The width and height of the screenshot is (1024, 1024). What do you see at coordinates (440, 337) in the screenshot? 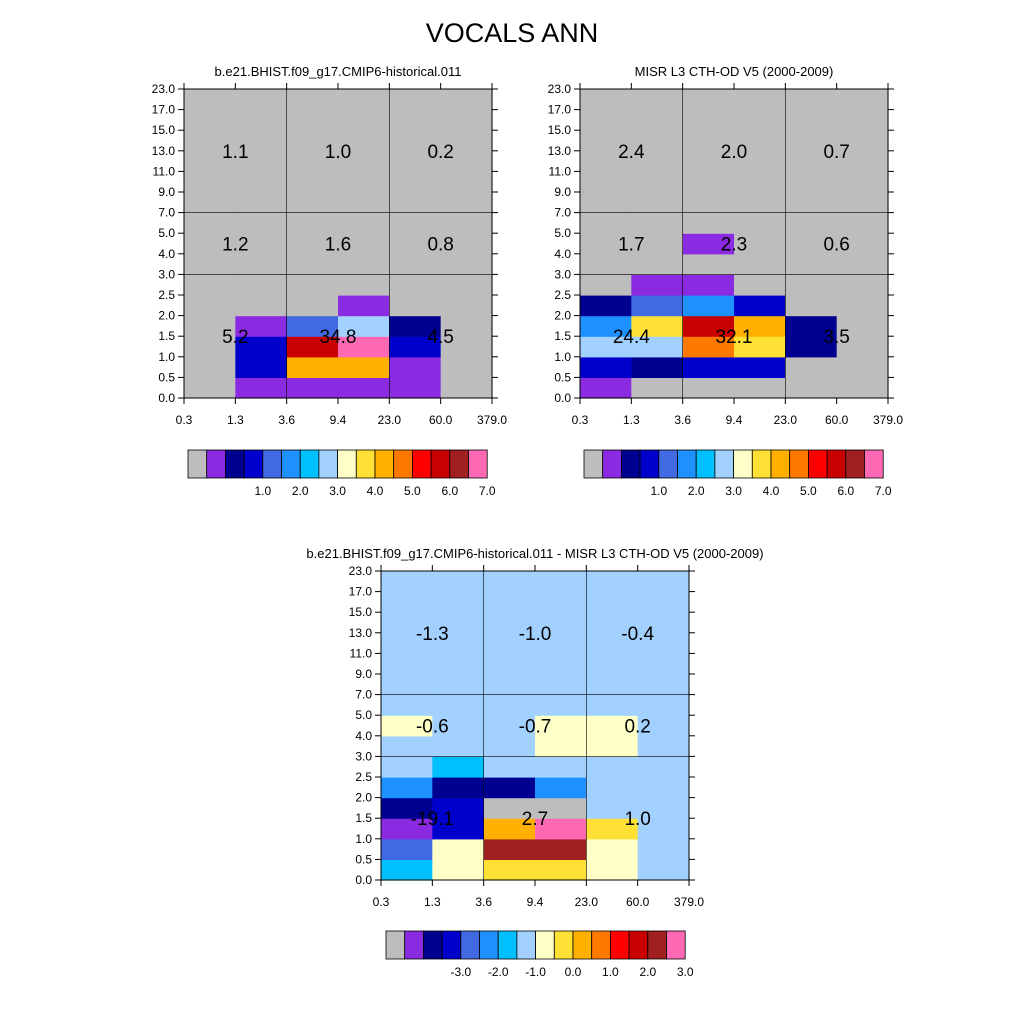
I see `region-sum-label: 4.5` at bounding box center [440, 337].